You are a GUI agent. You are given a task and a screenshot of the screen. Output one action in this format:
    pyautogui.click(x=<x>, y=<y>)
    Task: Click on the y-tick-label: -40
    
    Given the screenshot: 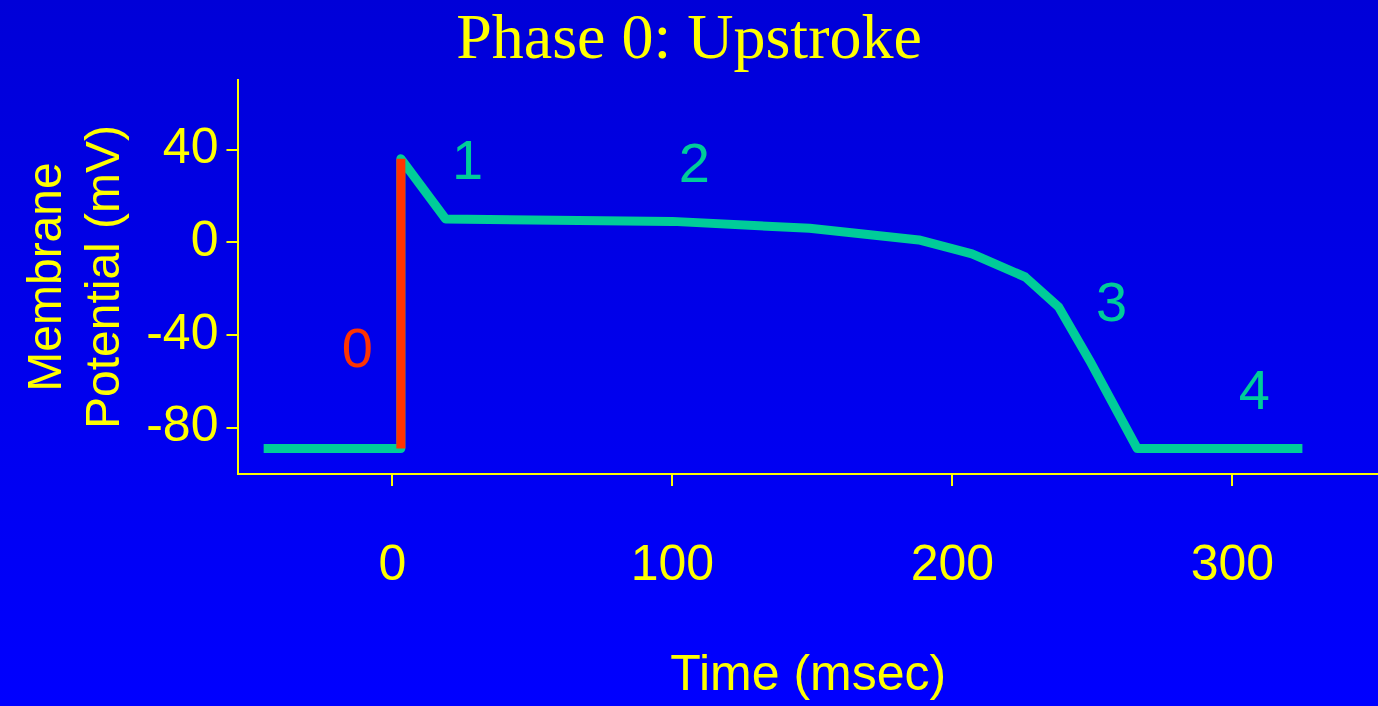 What is the action you would take?
    pyautogui.click(x=182, y=331)
    